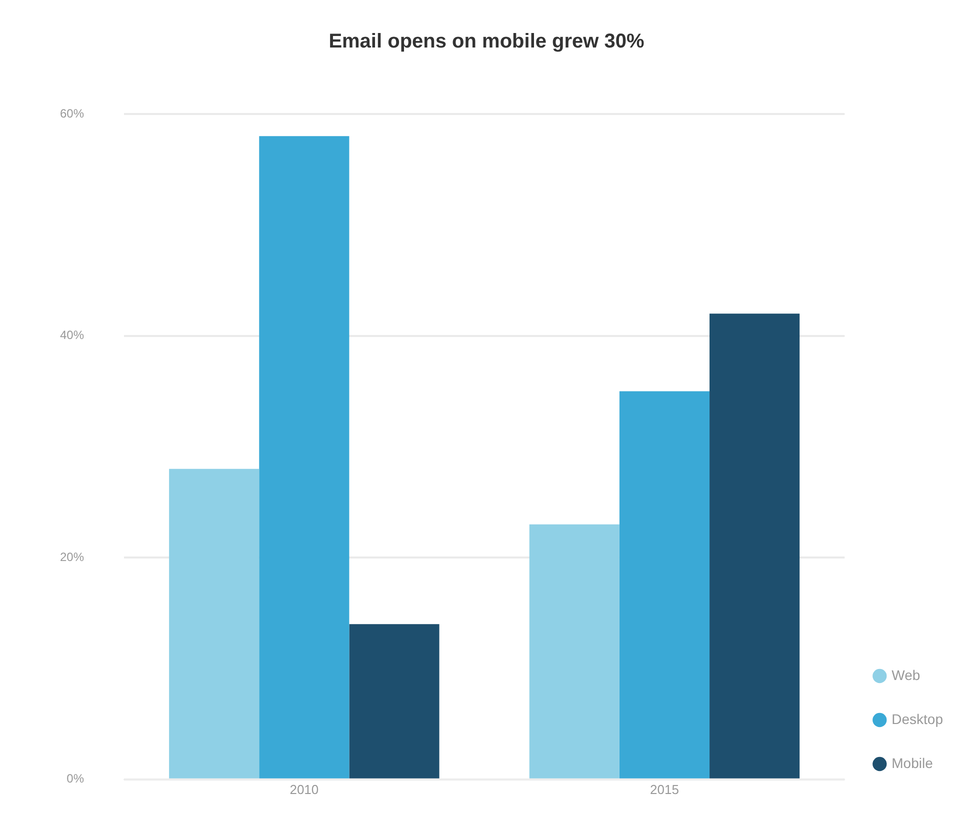 This screenshot has width=963, height=831. What do you see at coordinates (72, 557) in the screenshot?
I see `y-tick-label: 20%` at bounding box center [72, 557].